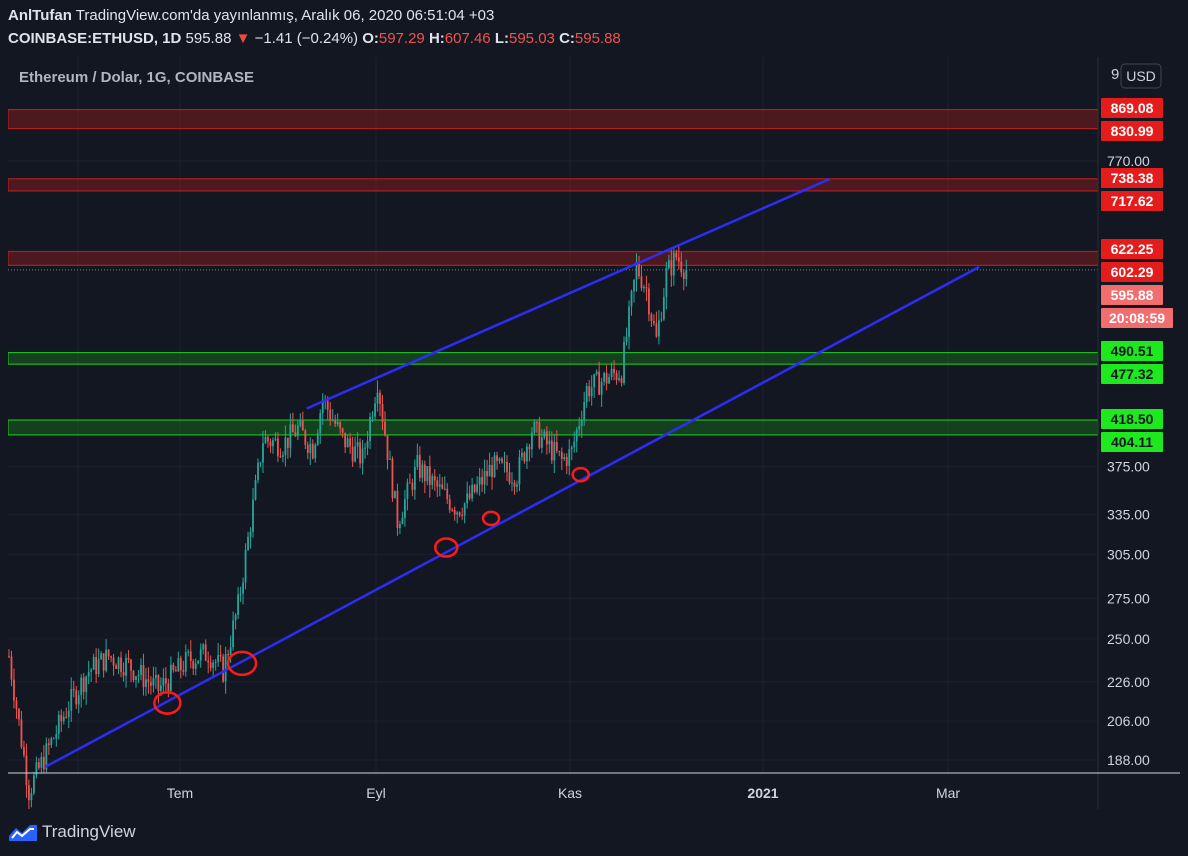 The width and height of the screenshot is (1188, 856). Describe the element at coordinates (371, 590) in the screenshot. I see `touch-markers` at that location.